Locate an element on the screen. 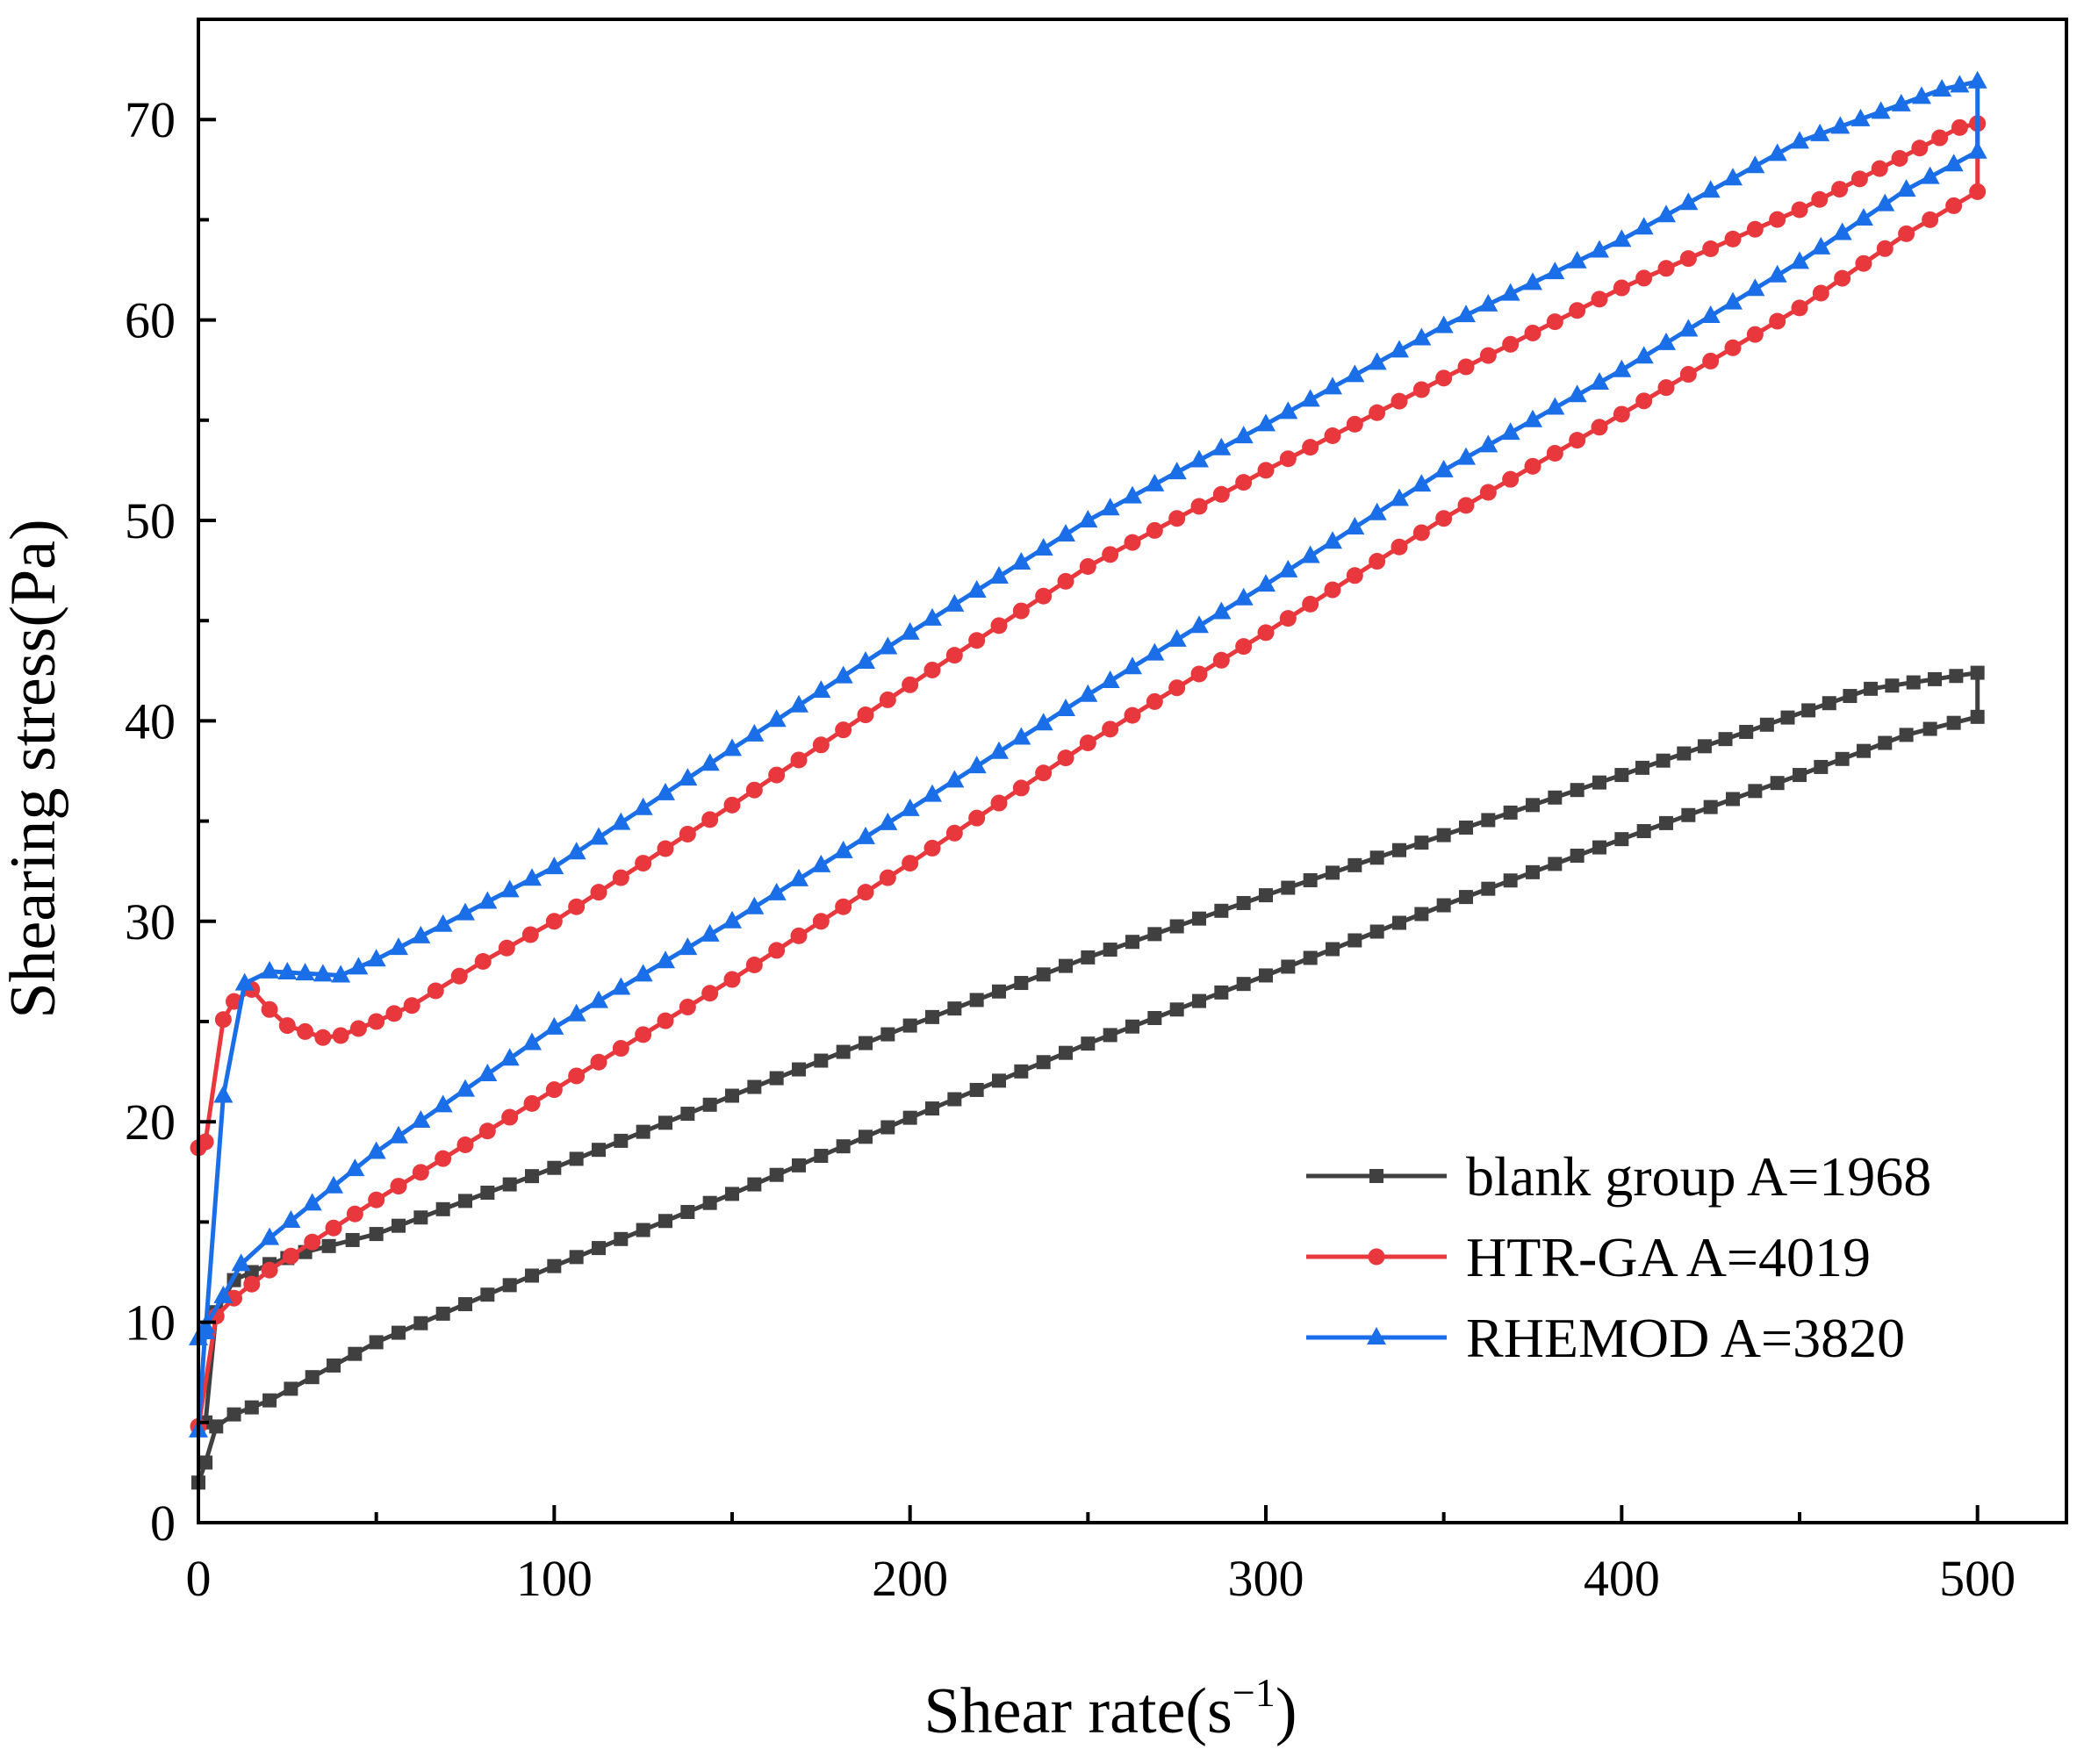  legend-item: blank group A=1968 is located at coordinates (1618, 1176).